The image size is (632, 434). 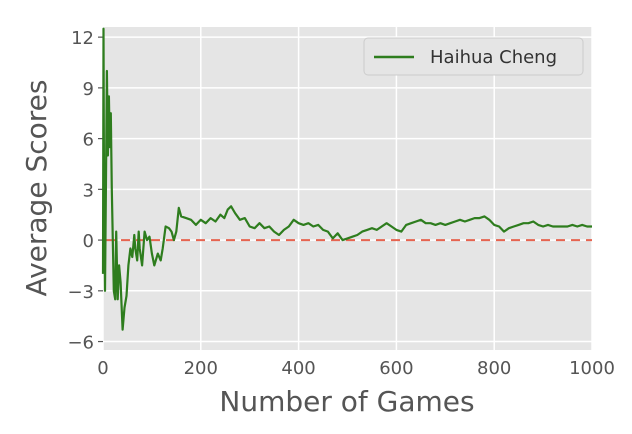 I want to click on y-tick-label: 0, so click(x=88, y=241).